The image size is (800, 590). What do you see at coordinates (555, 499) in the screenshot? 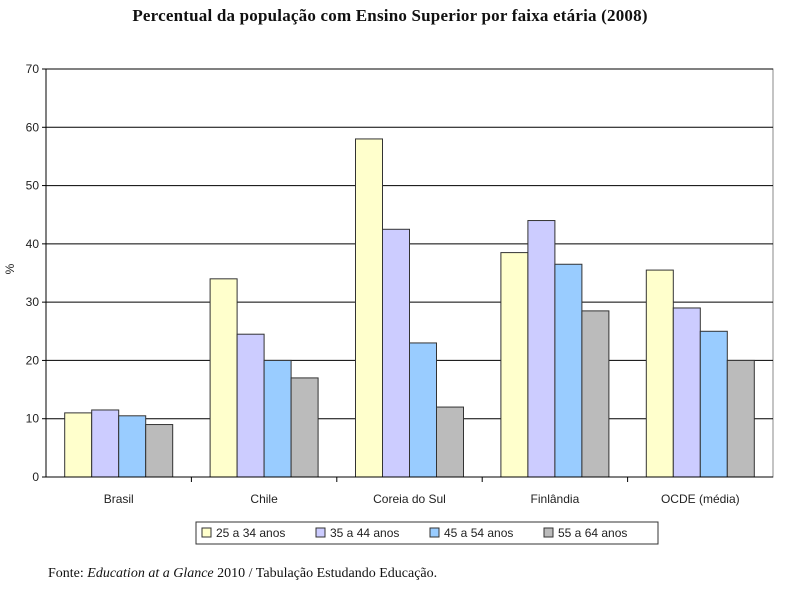
I see `category-label: Finlândia` at bounding box center [555, 499].